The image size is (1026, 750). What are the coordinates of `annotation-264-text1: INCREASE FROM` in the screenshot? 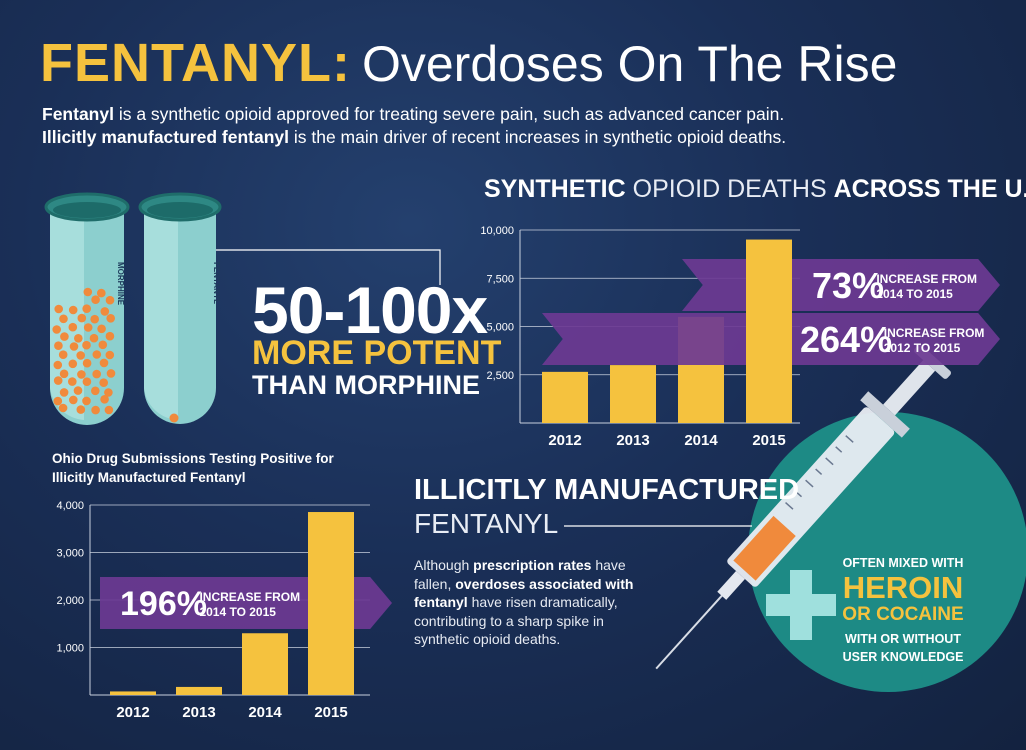 It's located at (934, 333).